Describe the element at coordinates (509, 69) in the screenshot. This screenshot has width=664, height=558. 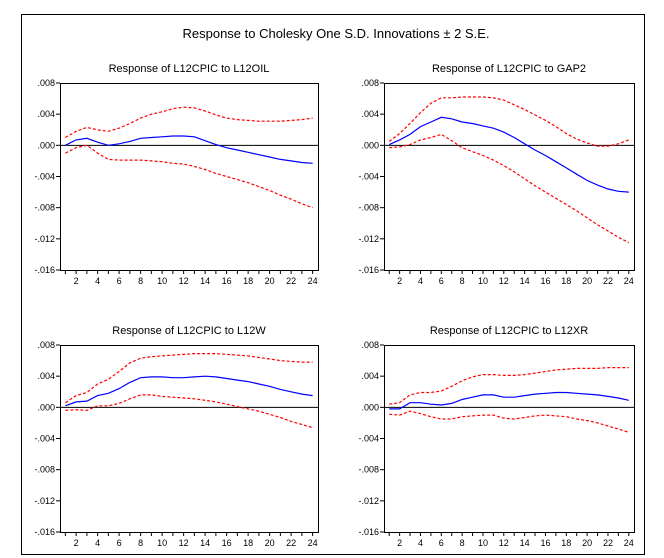
I see `panel-title: Response of L12CPIC to GAP2` at that location.